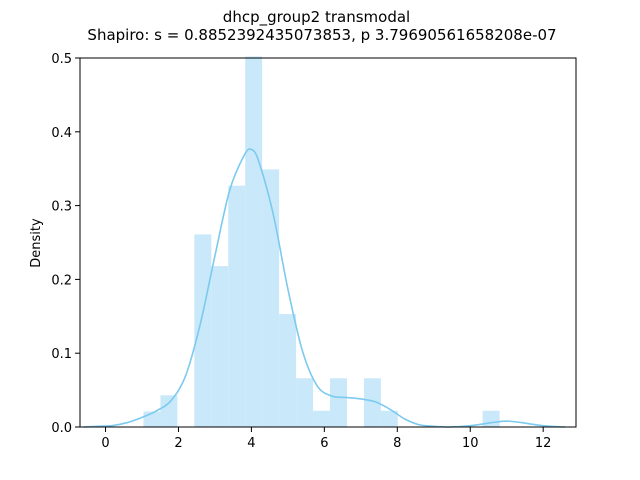  I want to click on x-tick-label: 0, so click(105, 443).